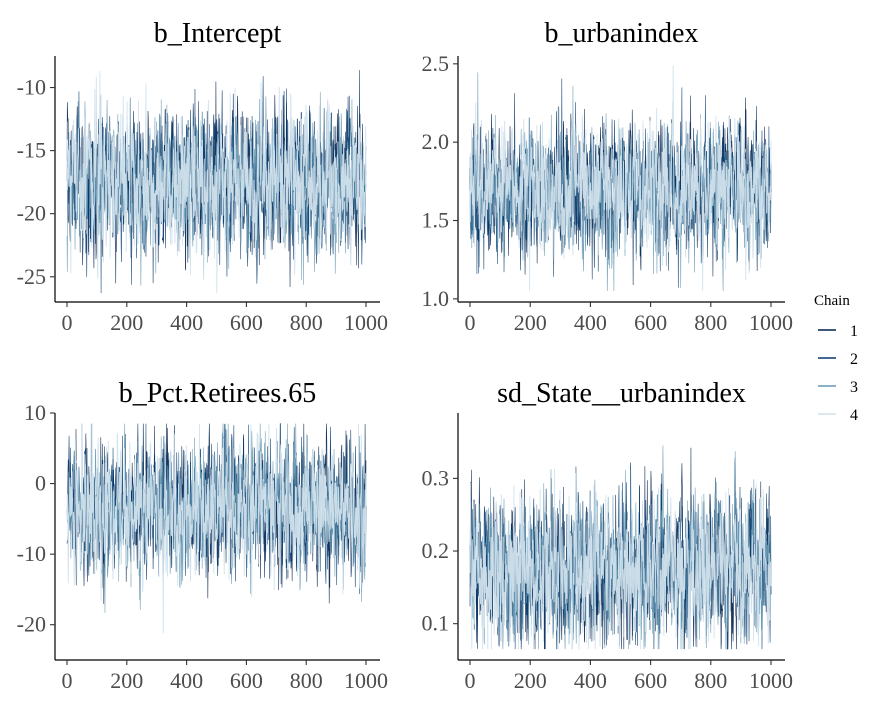  Describe the element at coordinates (436, 298) in the screenshot. I see `y-tick-label: 1.0` at that location.